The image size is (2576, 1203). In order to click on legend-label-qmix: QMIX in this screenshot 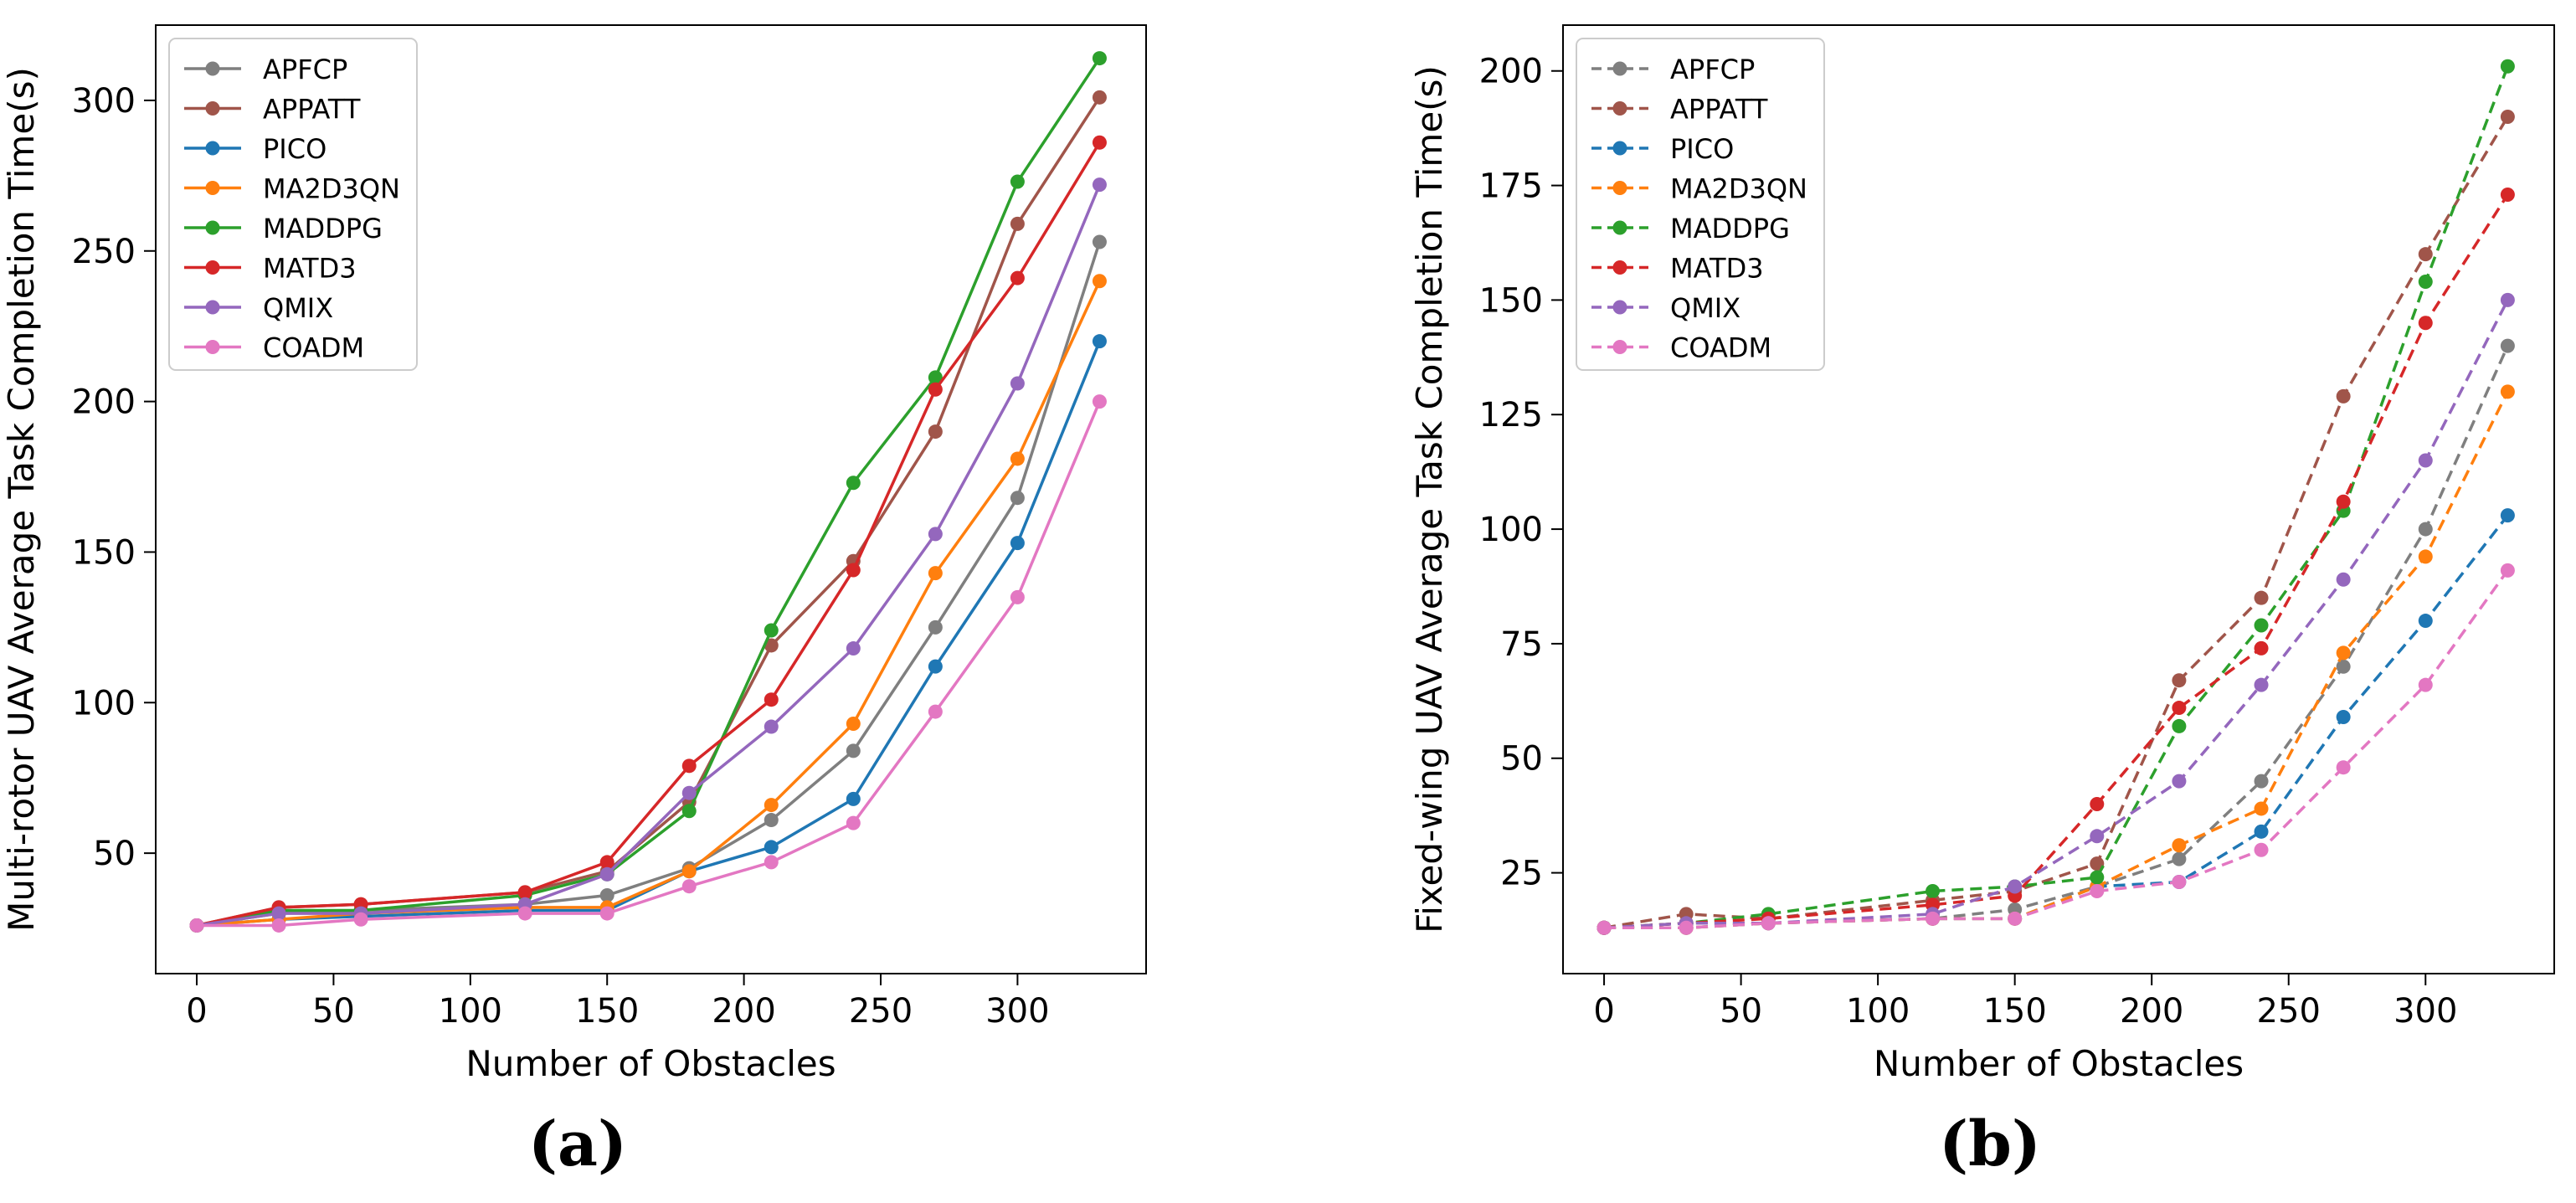, I will do `click(298, 308)`.